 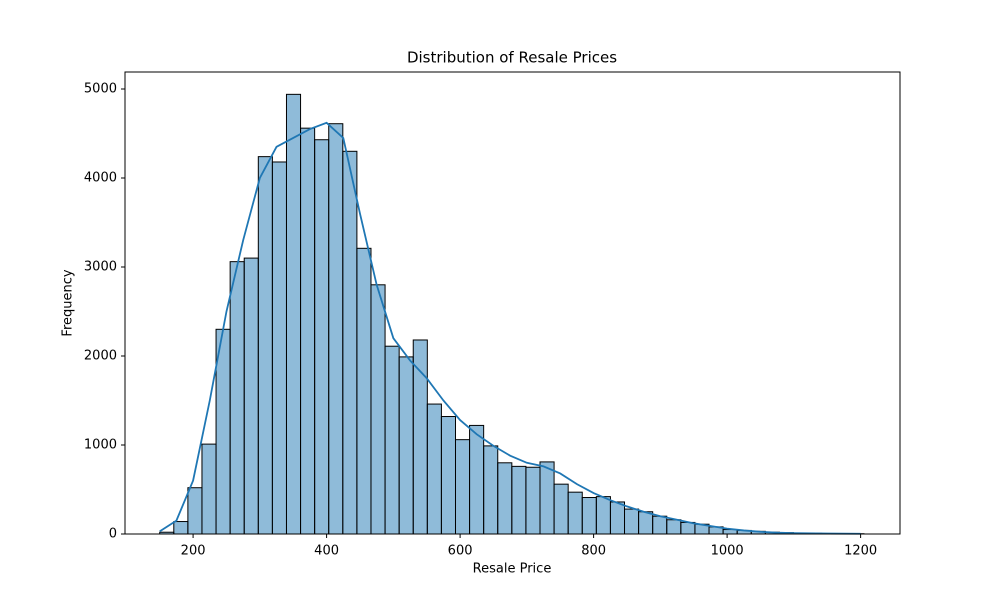 What do you see at coordinates (727, 551) in the screenshot?
I see `x-tick-label: 1000` at bounding box center [727, 551].